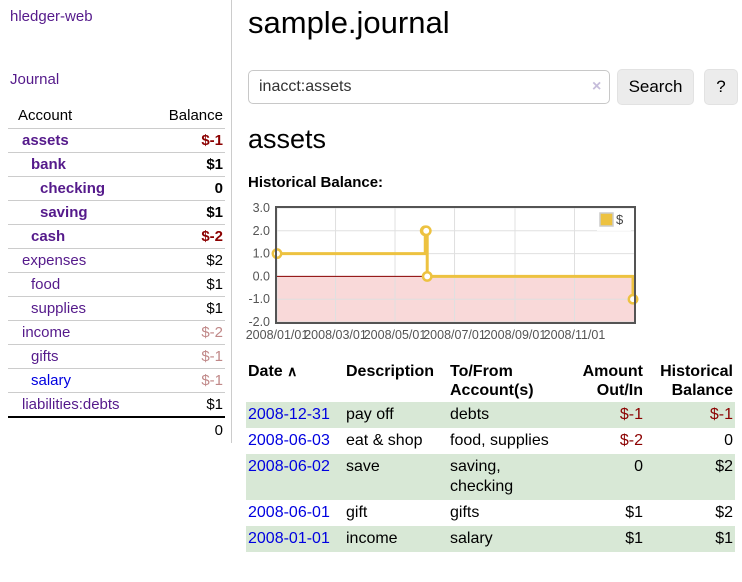  I want to click on sidebar-account-link: salary, so click(51, 380).